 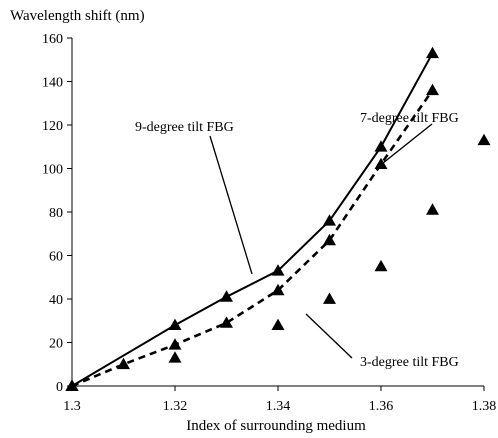 I want to click on x-ticks: 1.3 1.32 1.34 1.36 1.38, so click(x=279, y=400).